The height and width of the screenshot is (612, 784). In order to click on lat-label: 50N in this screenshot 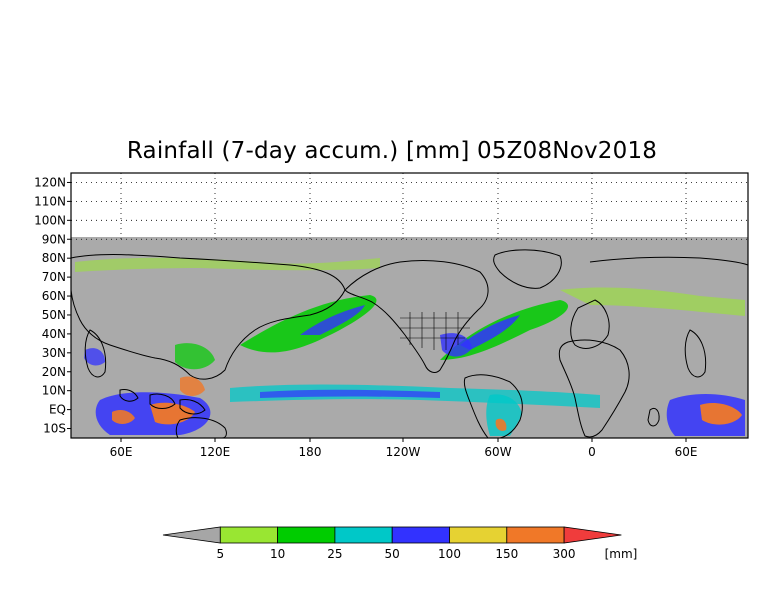, I will do `click(54, 315)`.